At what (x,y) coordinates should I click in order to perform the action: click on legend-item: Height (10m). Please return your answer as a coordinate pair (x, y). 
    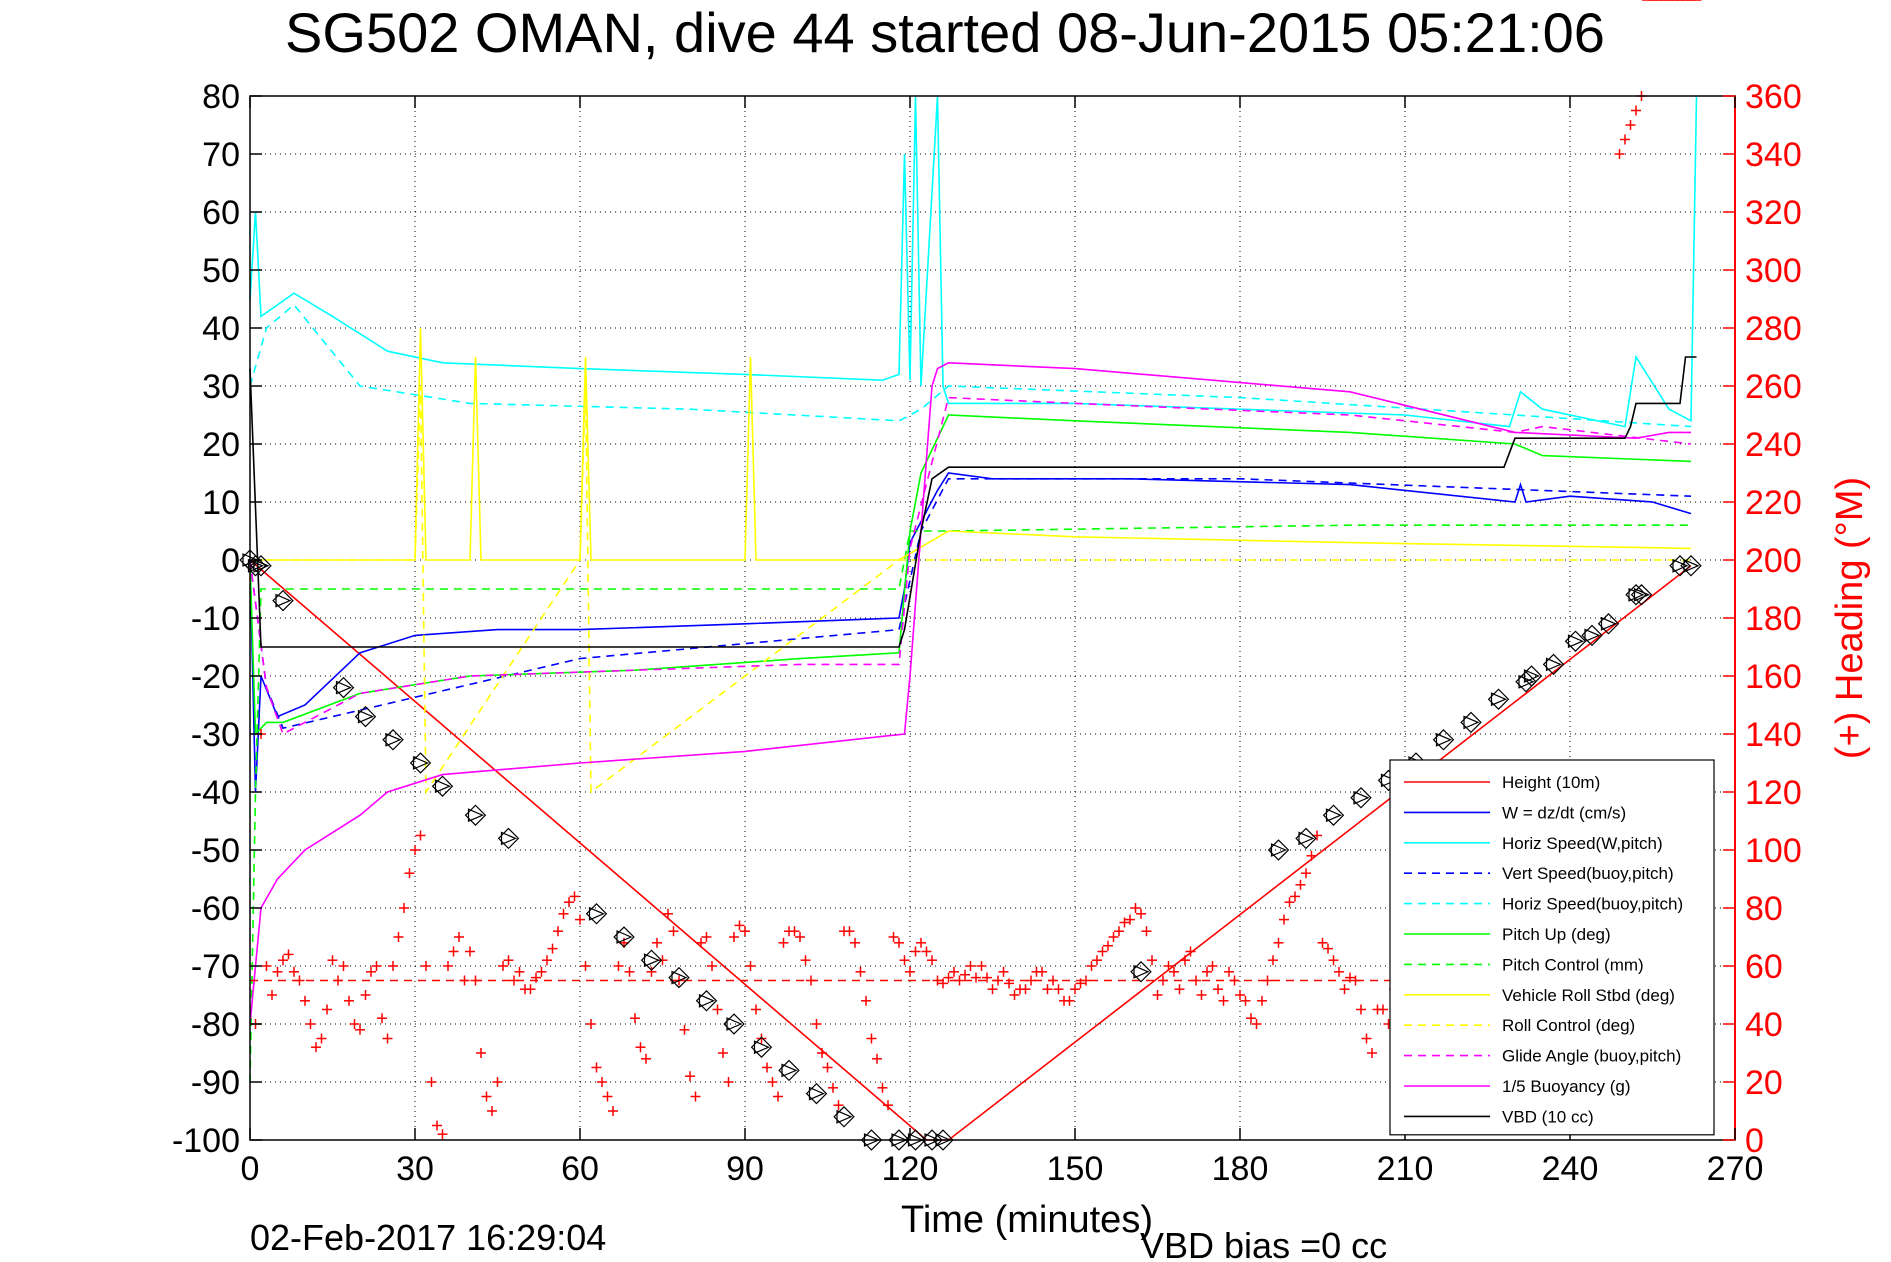
    Looking at the image, I should click on (1502, 782).